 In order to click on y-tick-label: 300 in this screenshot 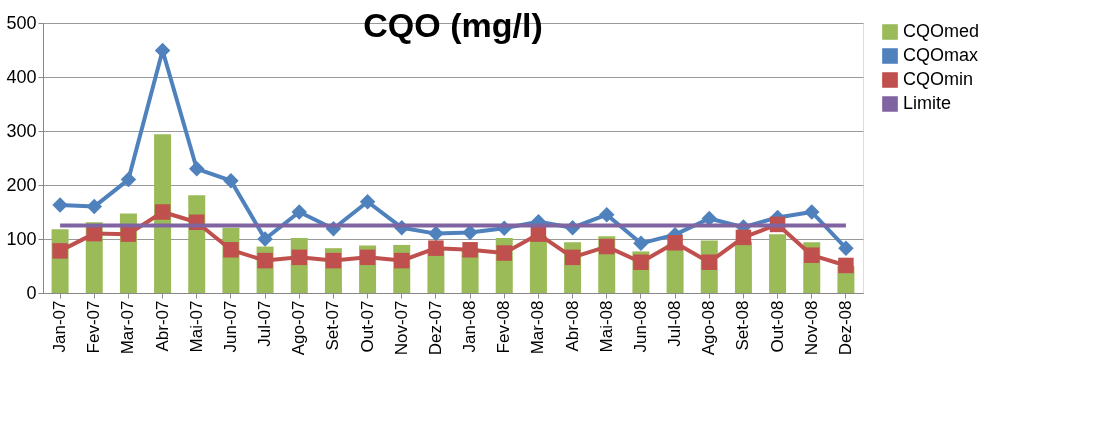, I will do `click(21, 130)`.